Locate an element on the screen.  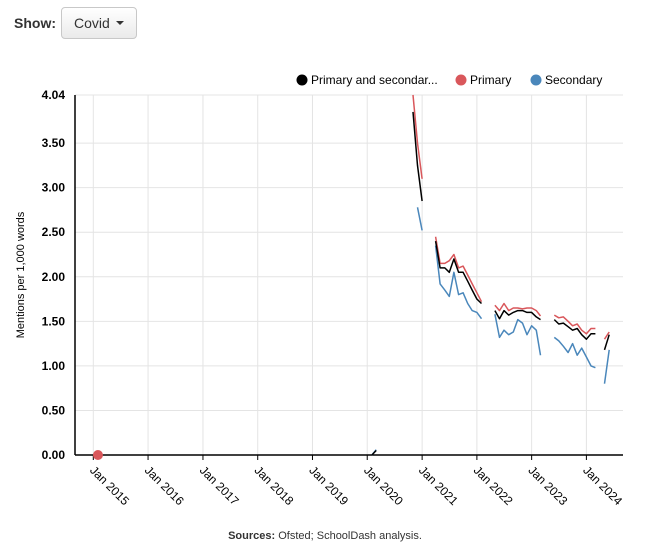
x-tick-label: Jan 2015 is located at coordinates (109, 485).